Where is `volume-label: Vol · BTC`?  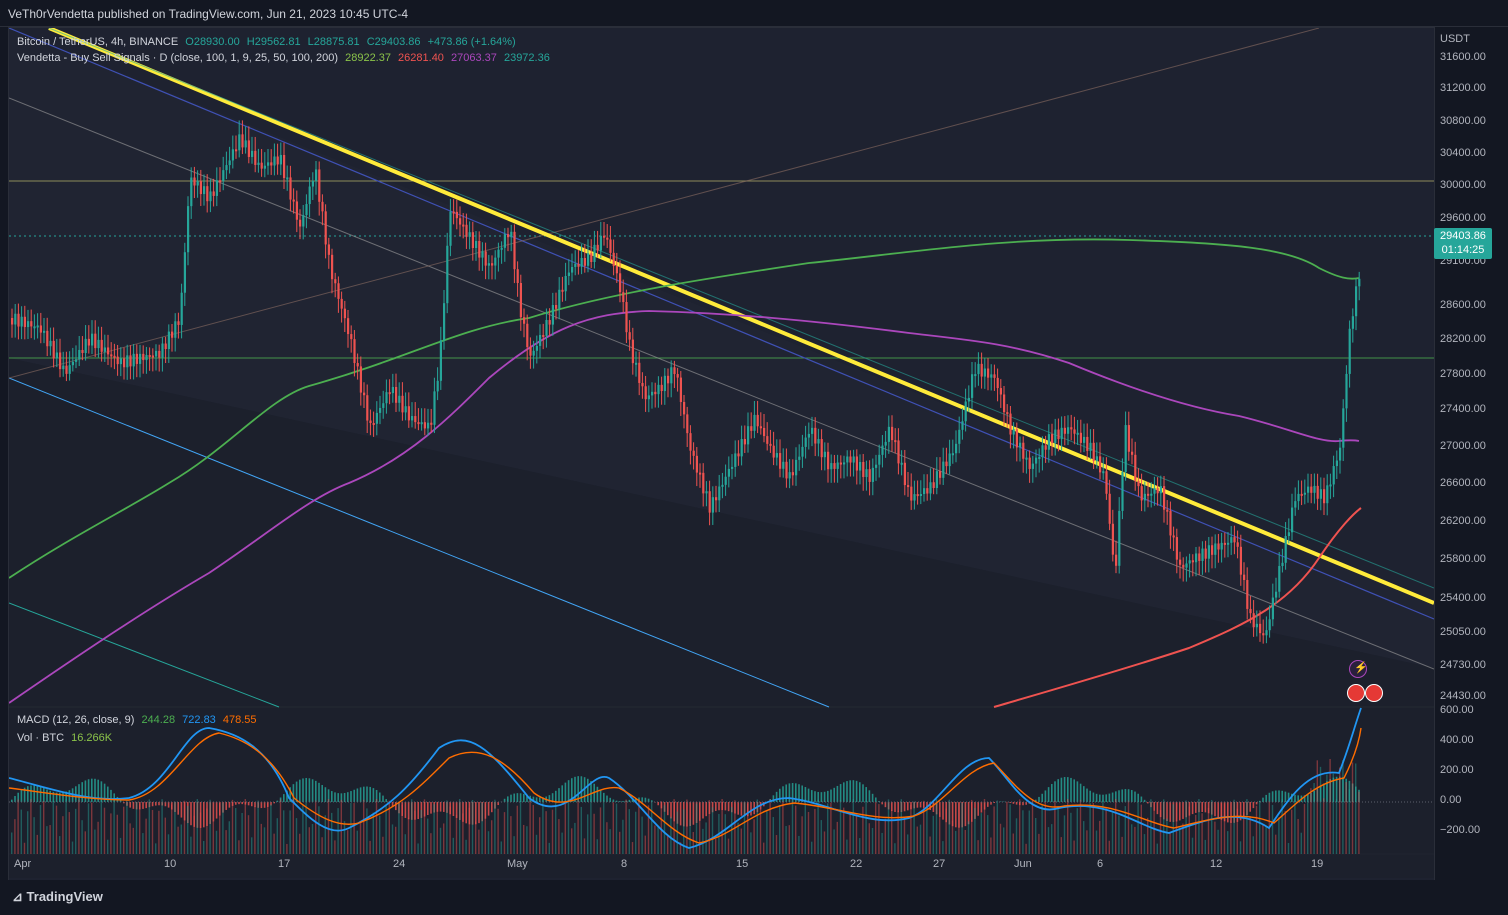
volume-label: Vol · BTC is located at coordinates (41, 738).